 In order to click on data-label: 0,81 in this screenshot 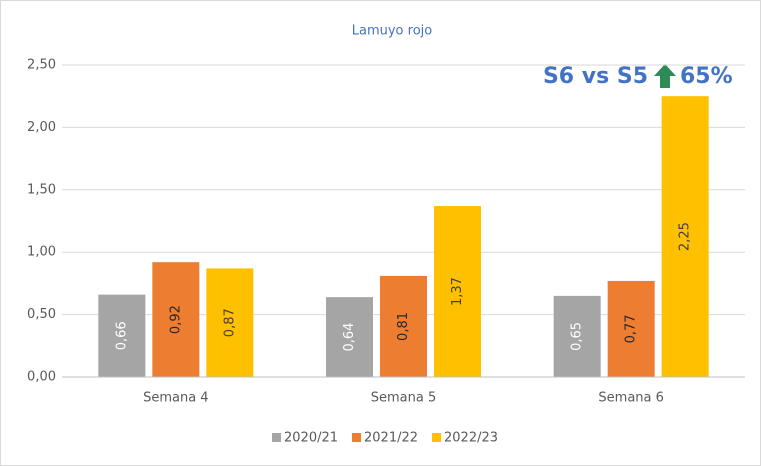, I will do `click(403, 326)`.